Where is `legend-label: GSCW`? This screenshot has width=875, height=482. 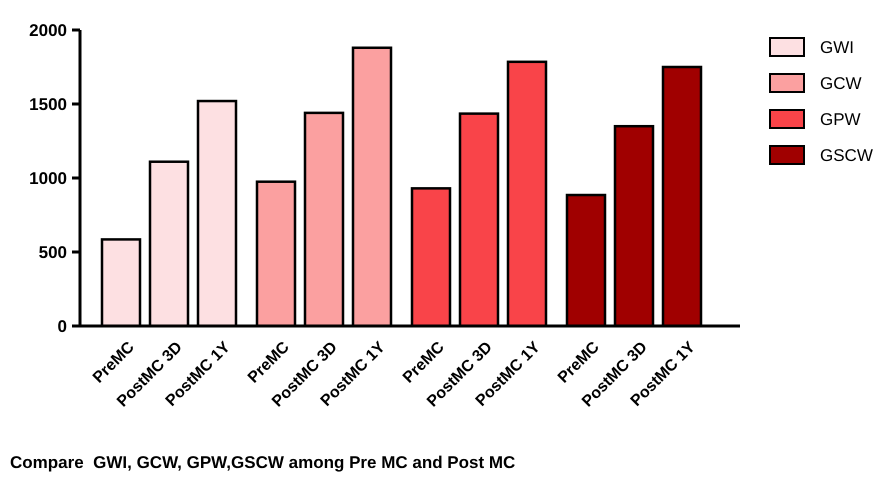 legend-label: GSCW is located at coordinates (846, 155).